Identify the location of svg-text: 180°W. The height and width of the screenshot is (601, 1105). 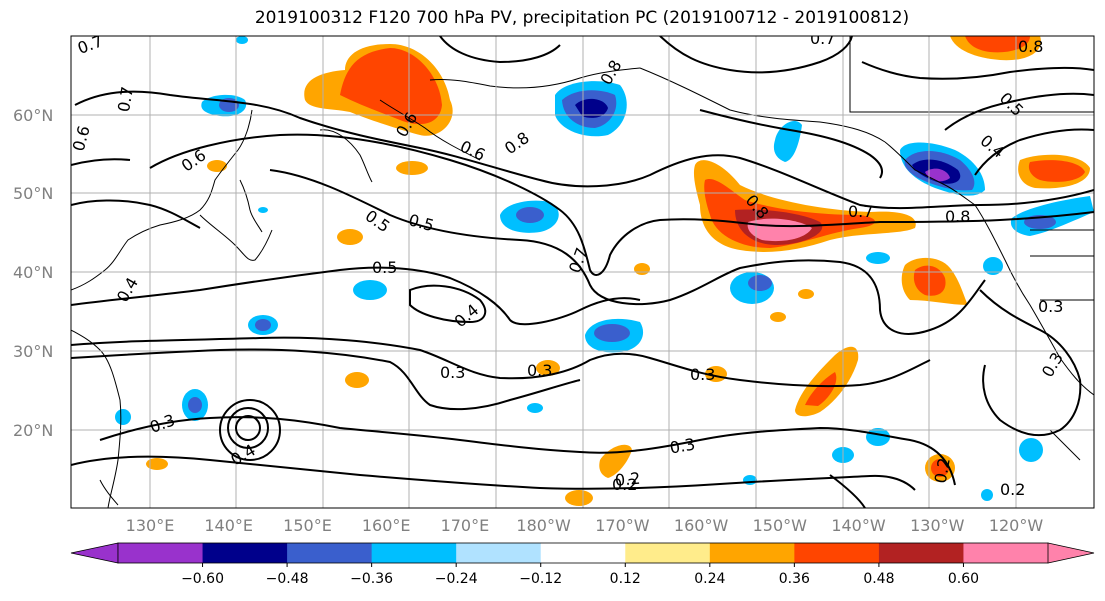
(543, 525).